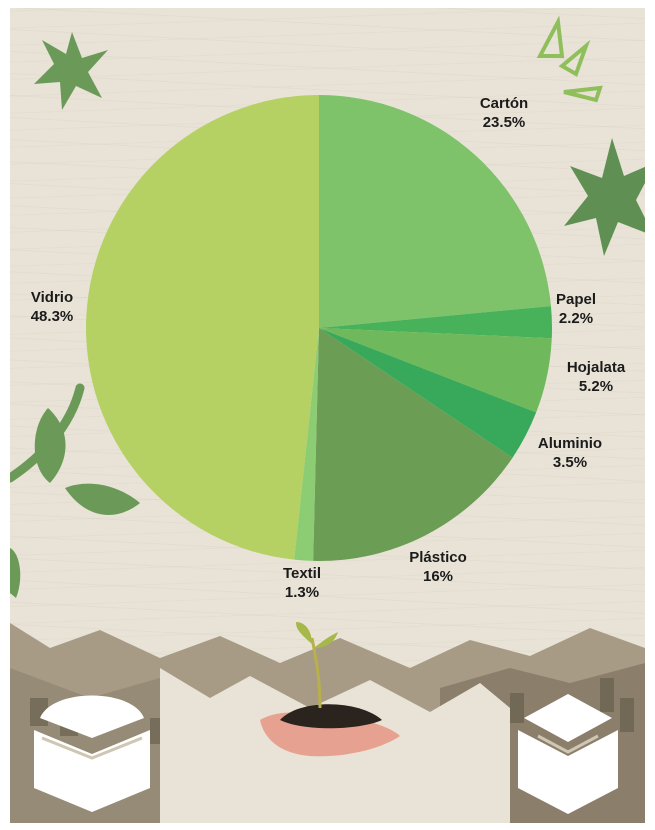 Image resolution: width=655 pixels, height=830 pixels. I want to click on slice-label: Cartón, so click(504, 103).